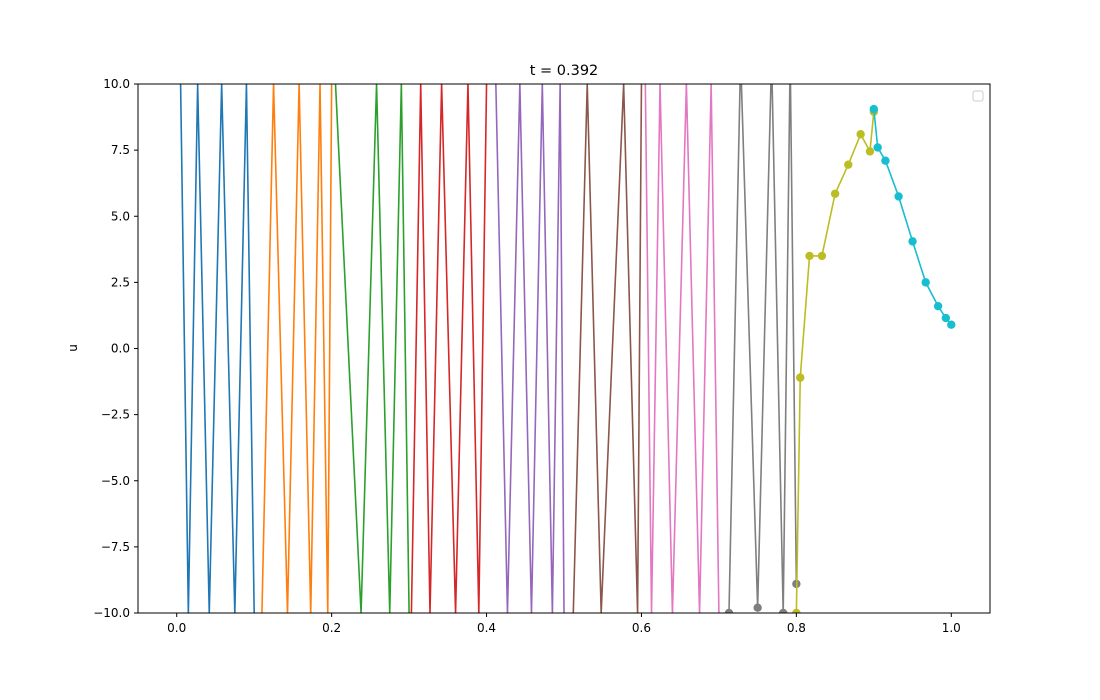 This screenshot has width=1100, height=700. I want to click on series-4-line, so click(449, 348).